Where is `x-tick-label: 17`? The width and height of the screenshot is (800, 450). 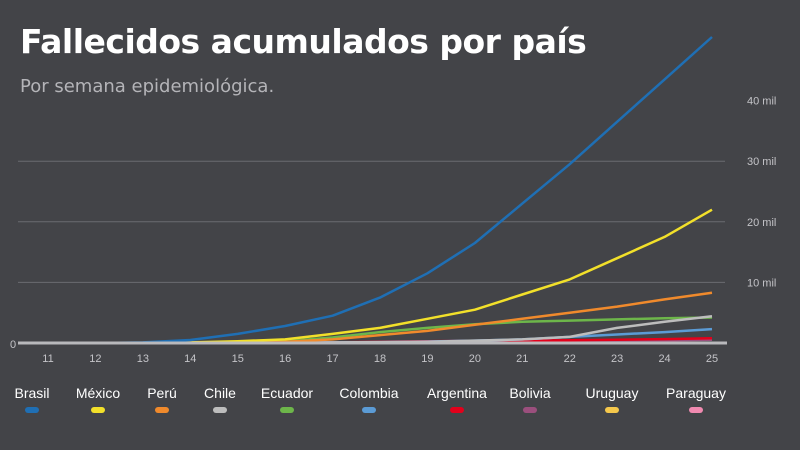 x-tick-label: 17 is located at coordinates (332, 359).